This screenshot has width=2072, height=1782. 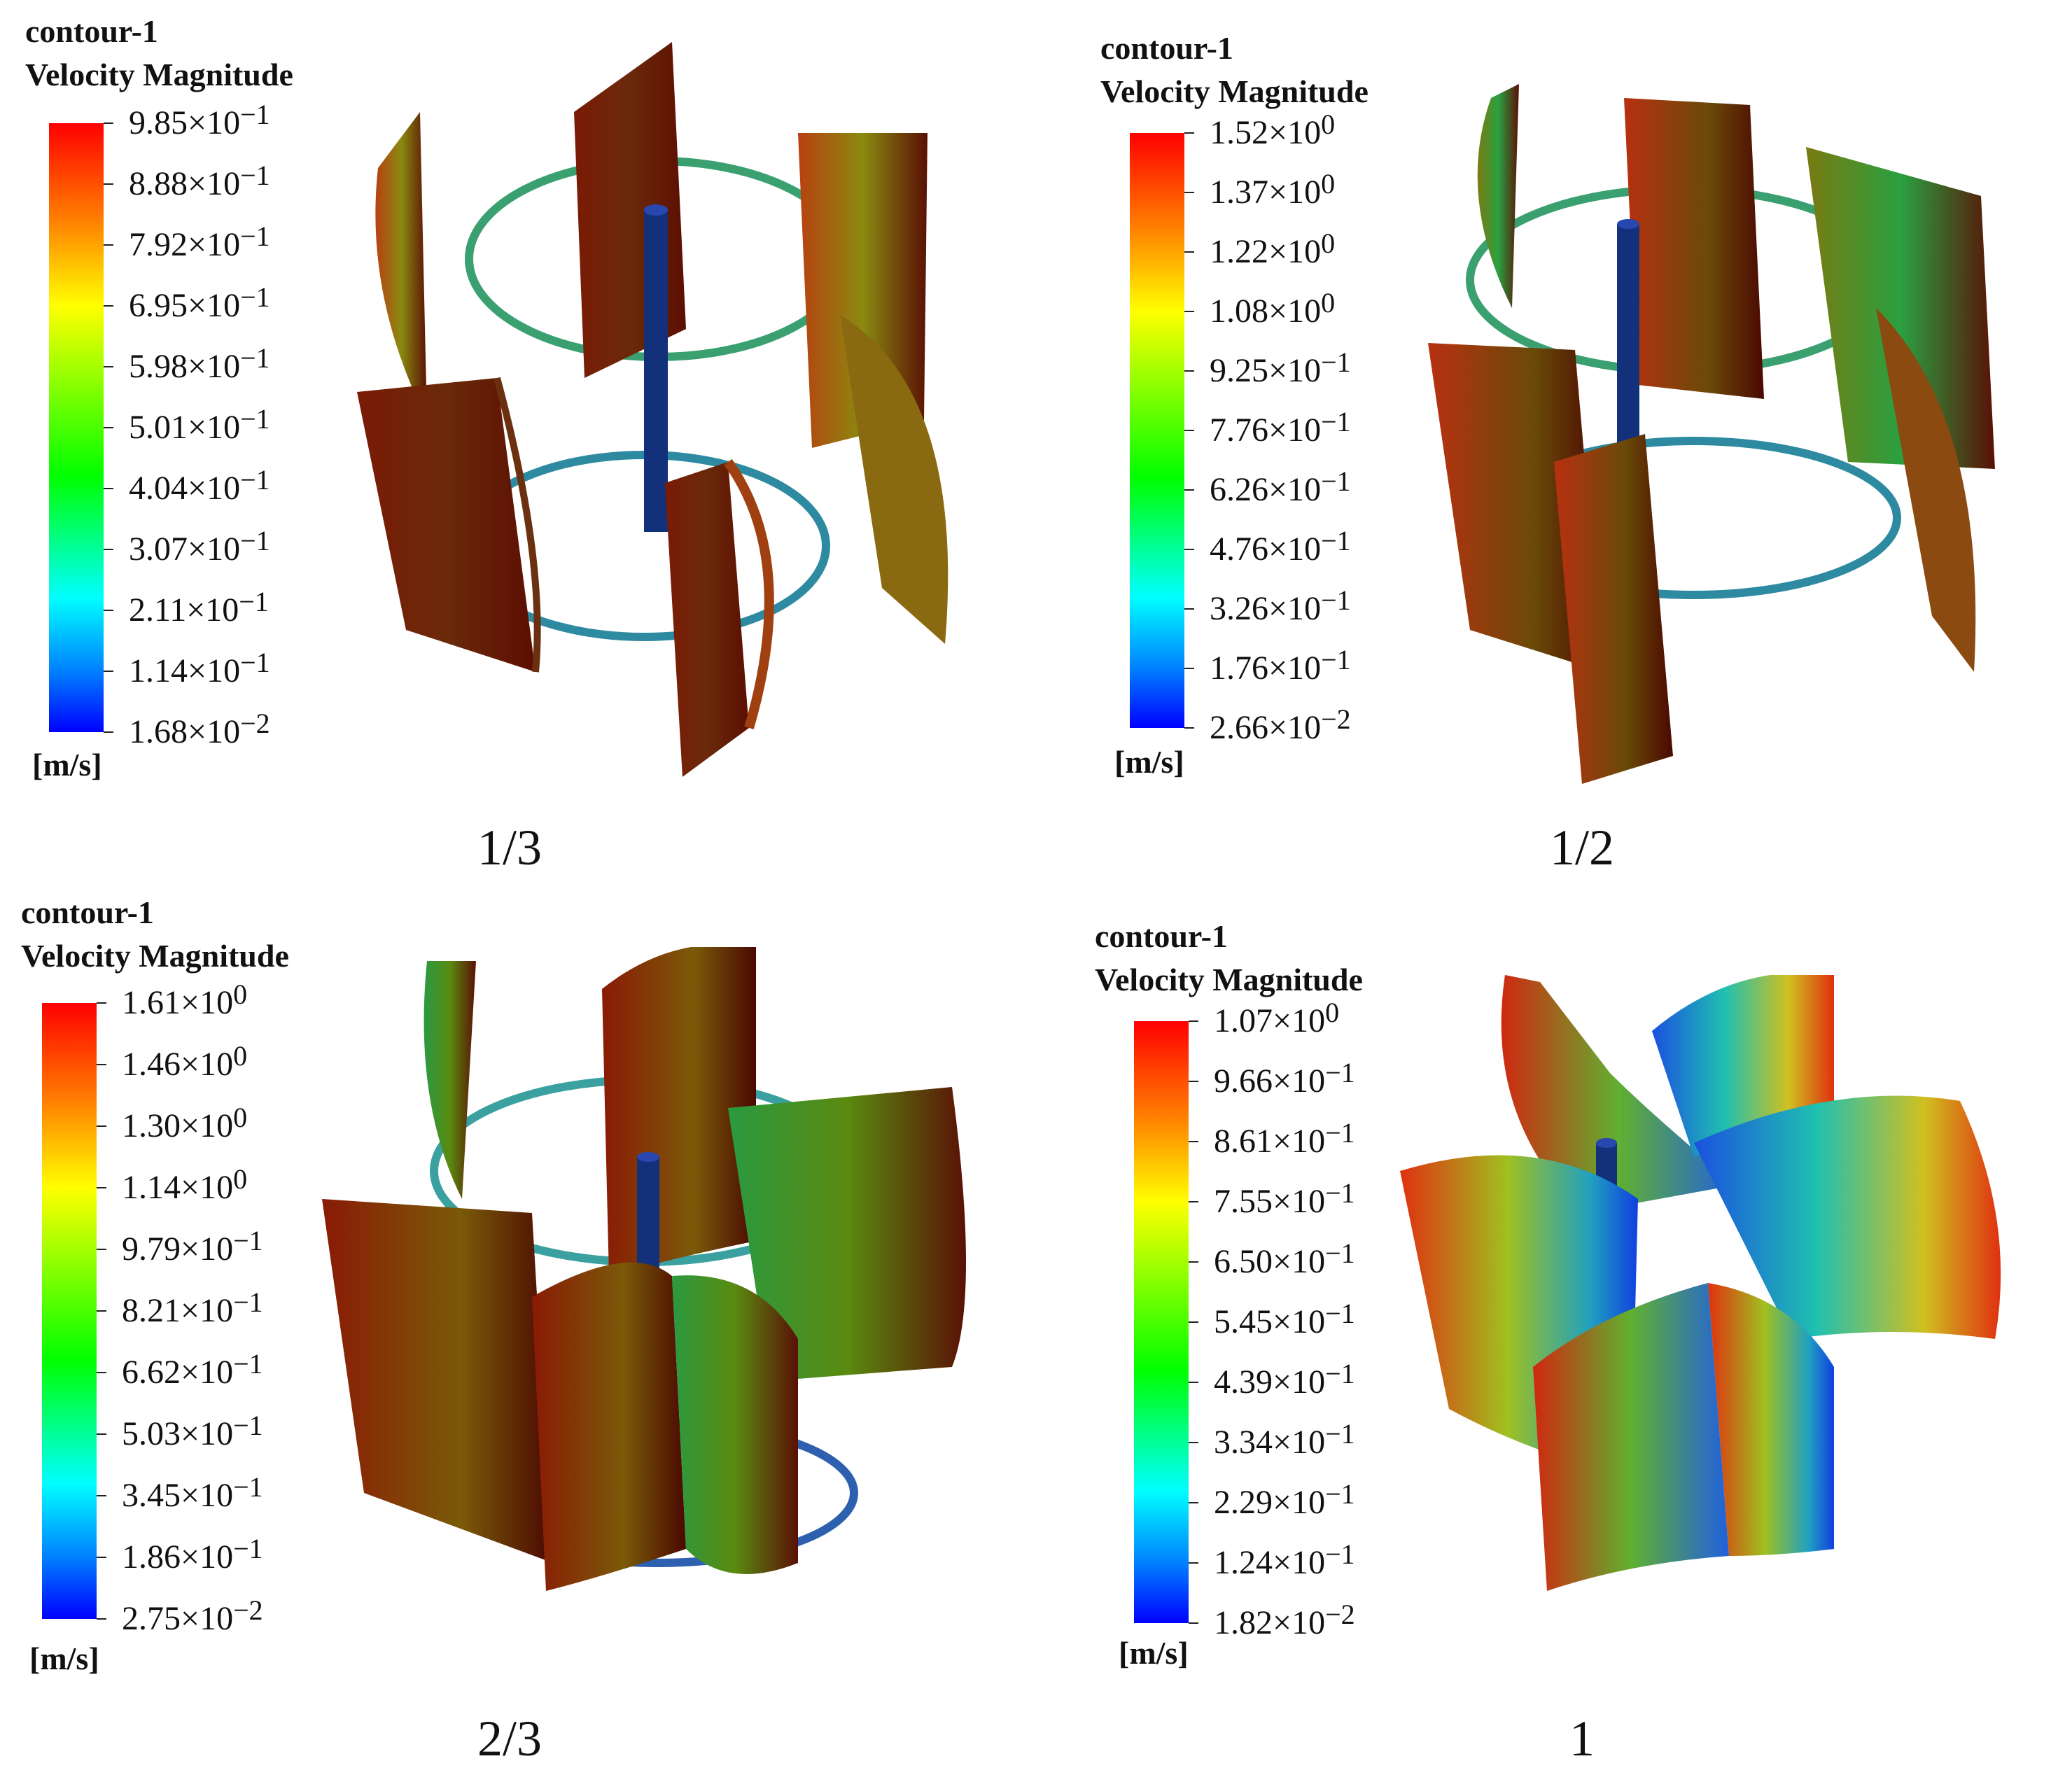 What do you see at coordinates (1284, 1198) in the screenshot?
I see `color-bar-tick-label: 7.55×10⁻¹` at bounding box center [1284, 1198].